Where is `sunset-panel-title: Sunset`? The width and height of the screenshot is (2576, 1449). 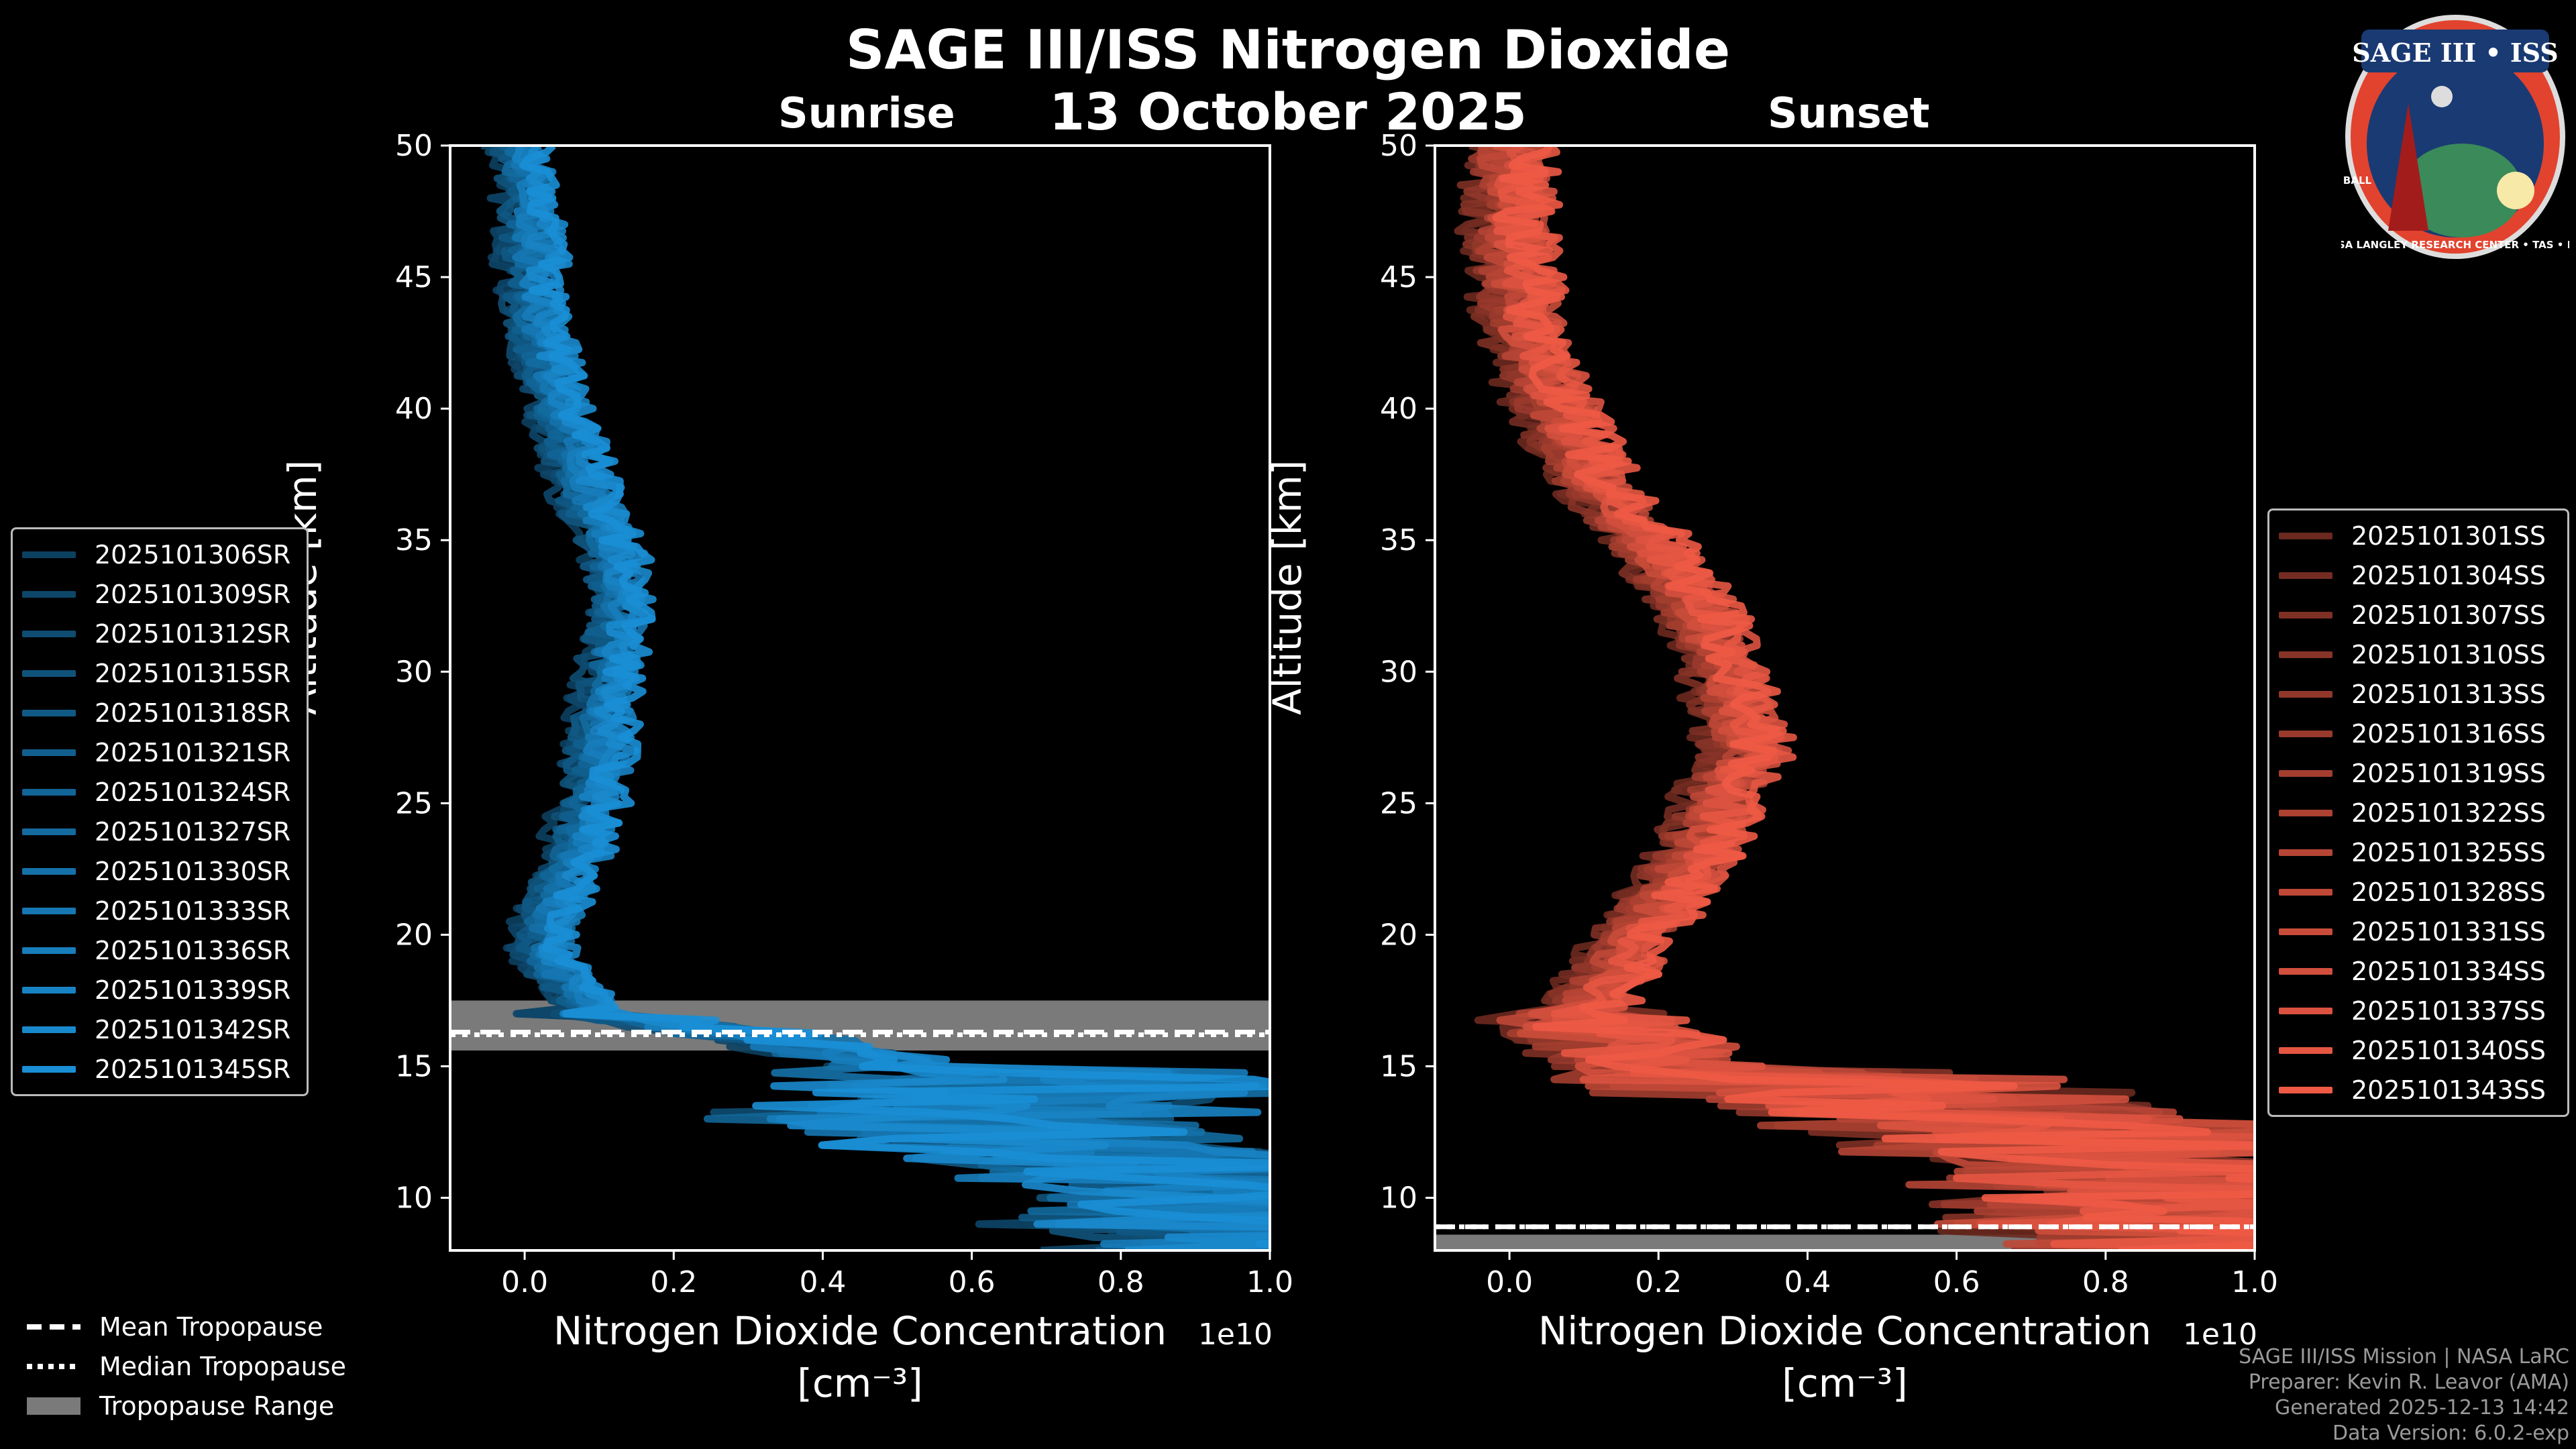 sunset-panel-title: Sunset is located at coordinates (1849, 113).